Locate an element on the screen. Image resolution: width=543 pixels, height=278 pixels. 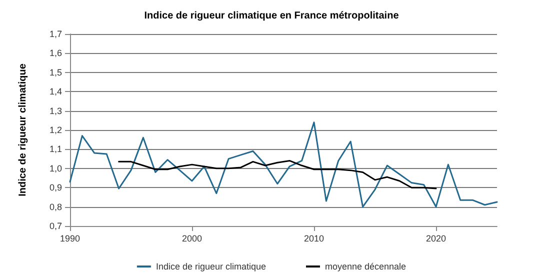
legend-label: moyenne décennale is located at coordinates (365, 267).